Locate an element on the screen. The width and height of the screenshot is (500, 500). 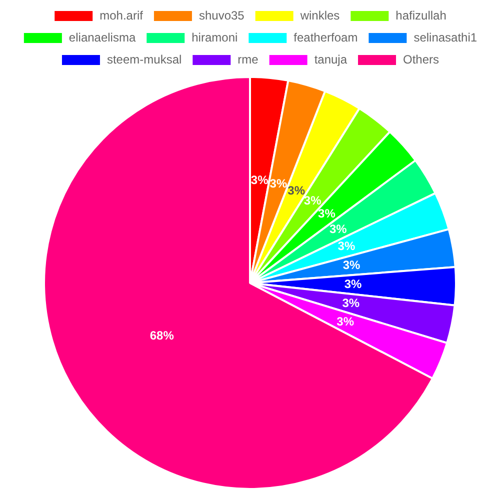
legend-label: Others is located at coordinates (421, 59).